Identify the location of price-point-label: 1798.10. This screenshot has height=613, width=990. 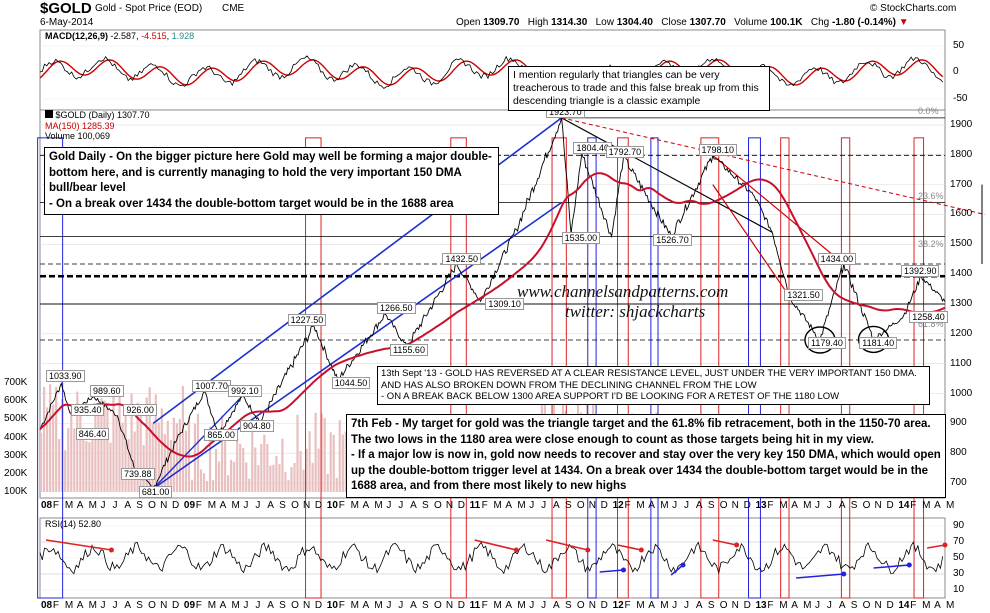
(718, 149).